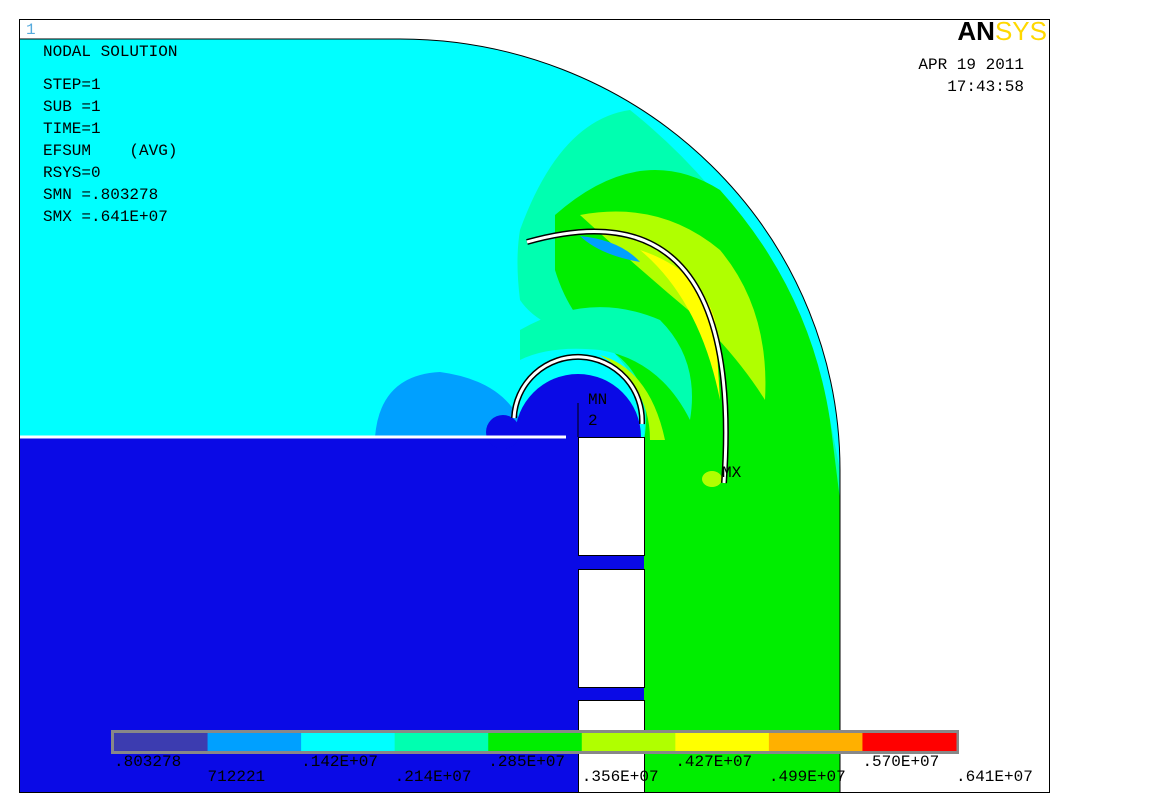  Describe the element at coordinates (900, 762) in the screenshot. I see `legend-label: .570E+07` at that location.